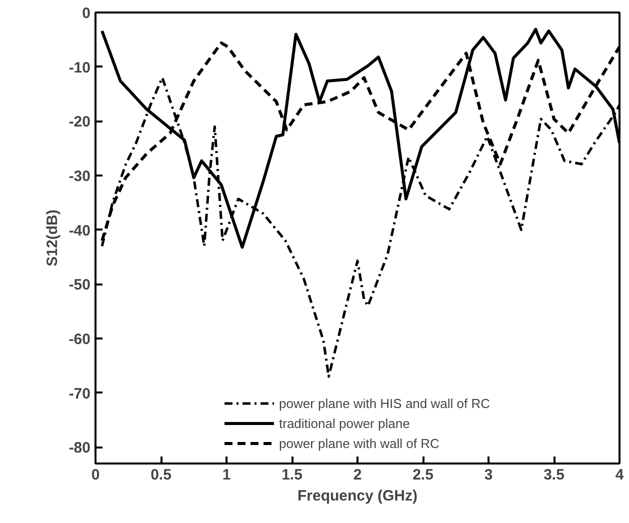 This screenshot has height=523, width=629. I want to click on legend-label: traditional power plane, so click(344, 423).